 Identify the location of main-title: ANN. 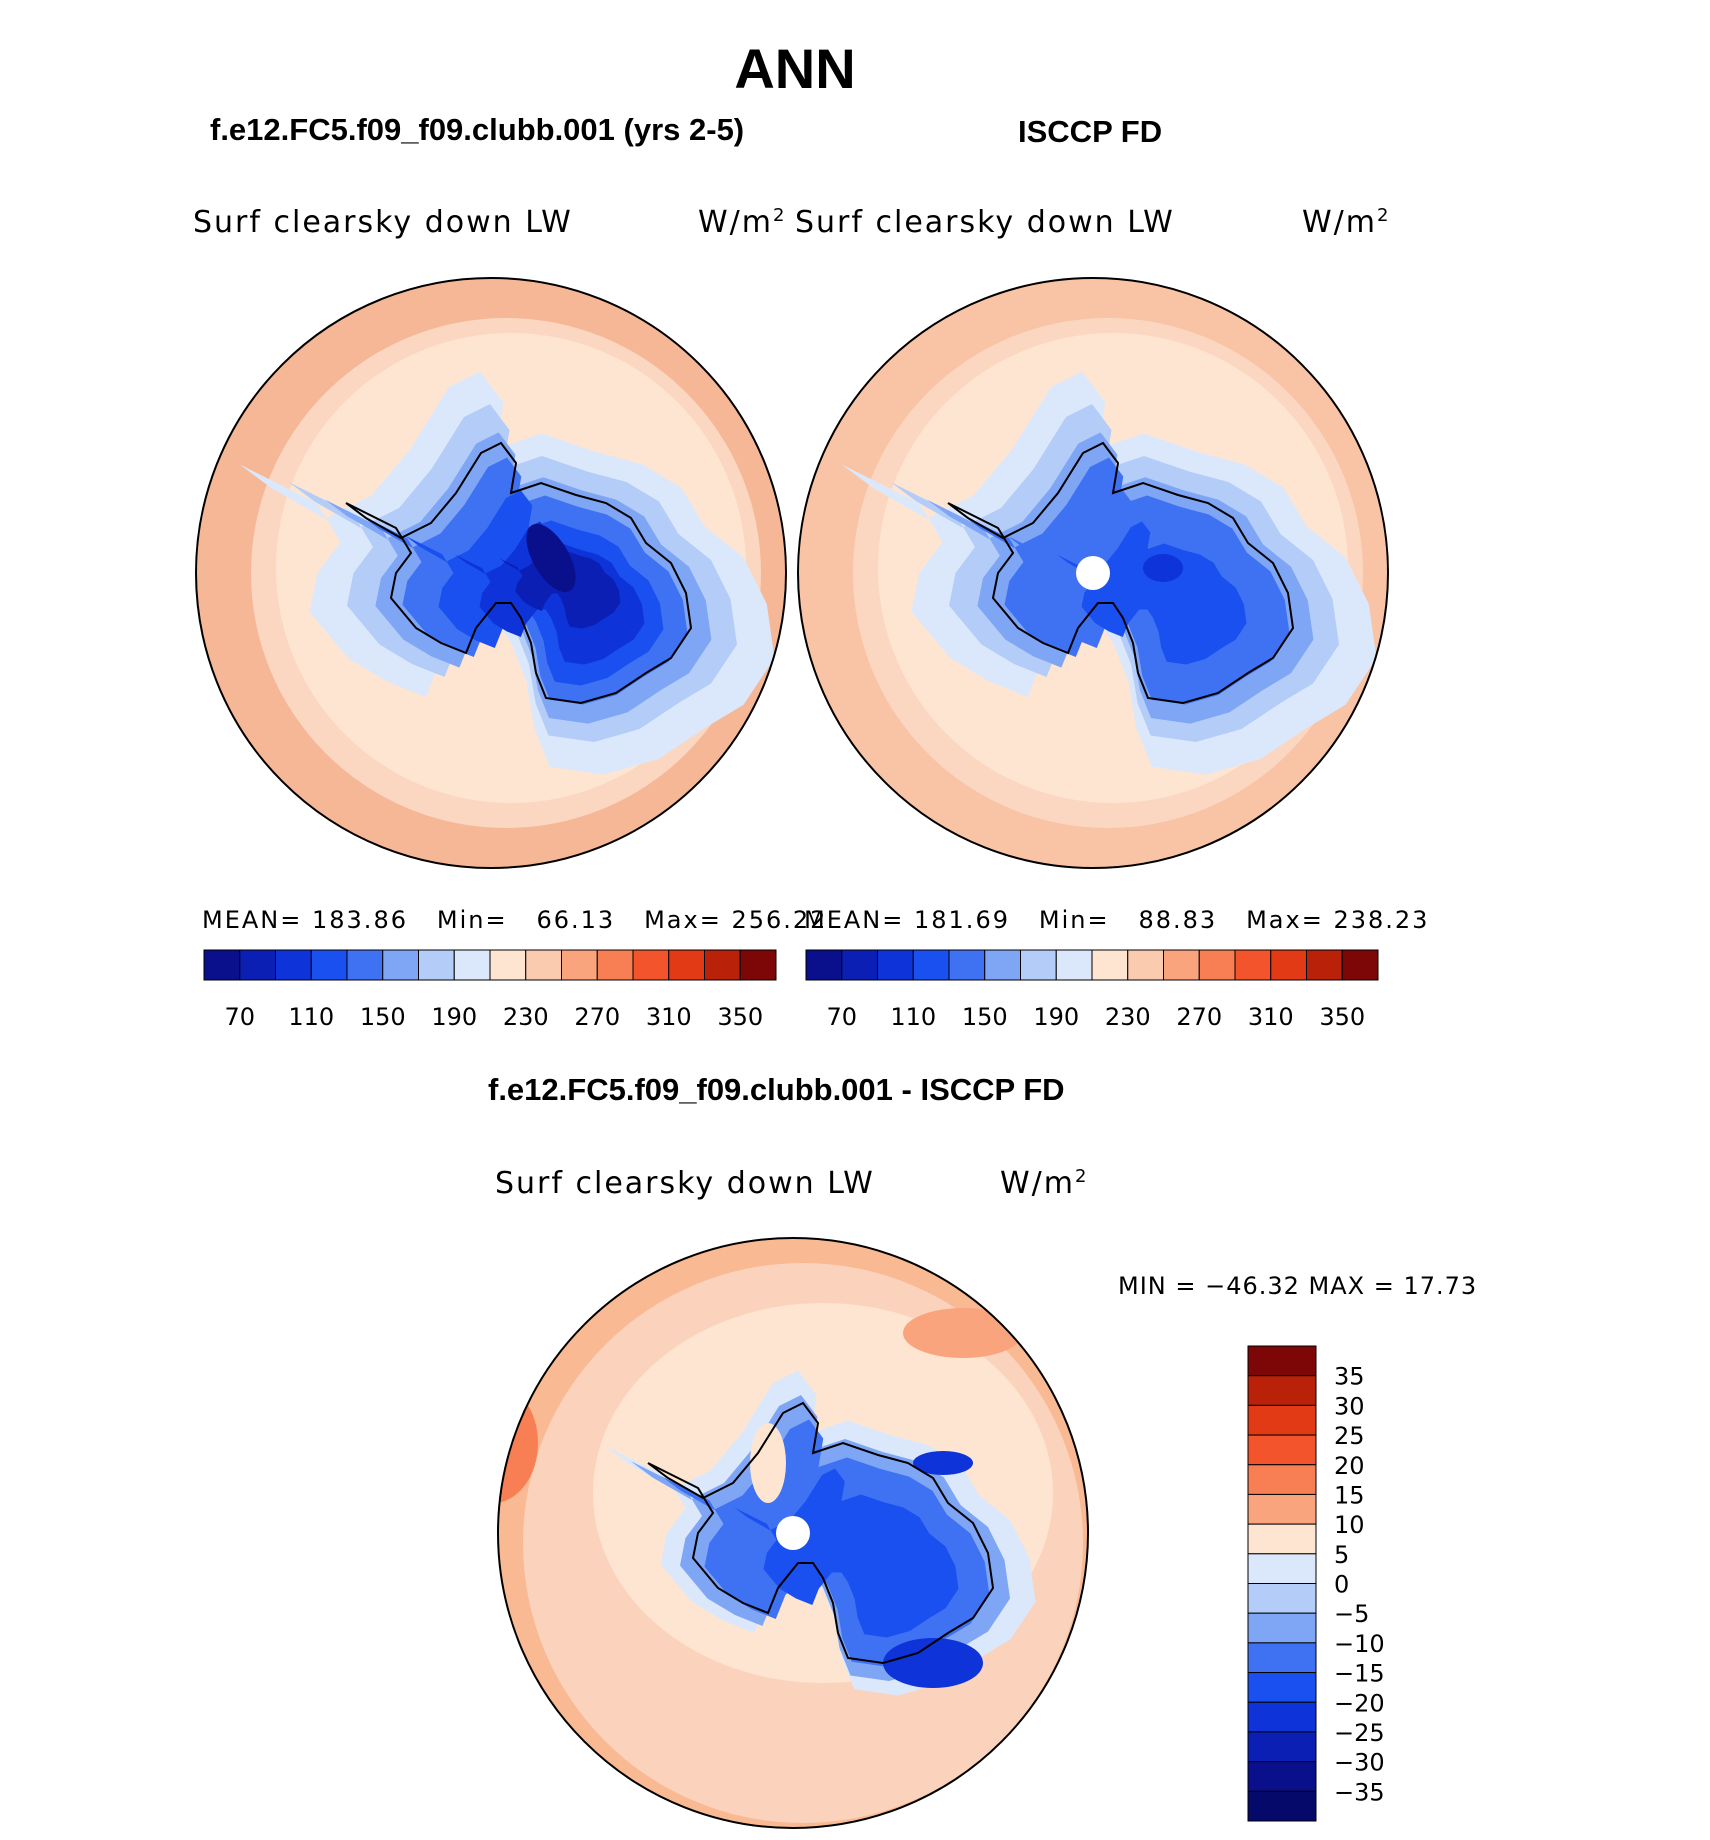
(795, 68).